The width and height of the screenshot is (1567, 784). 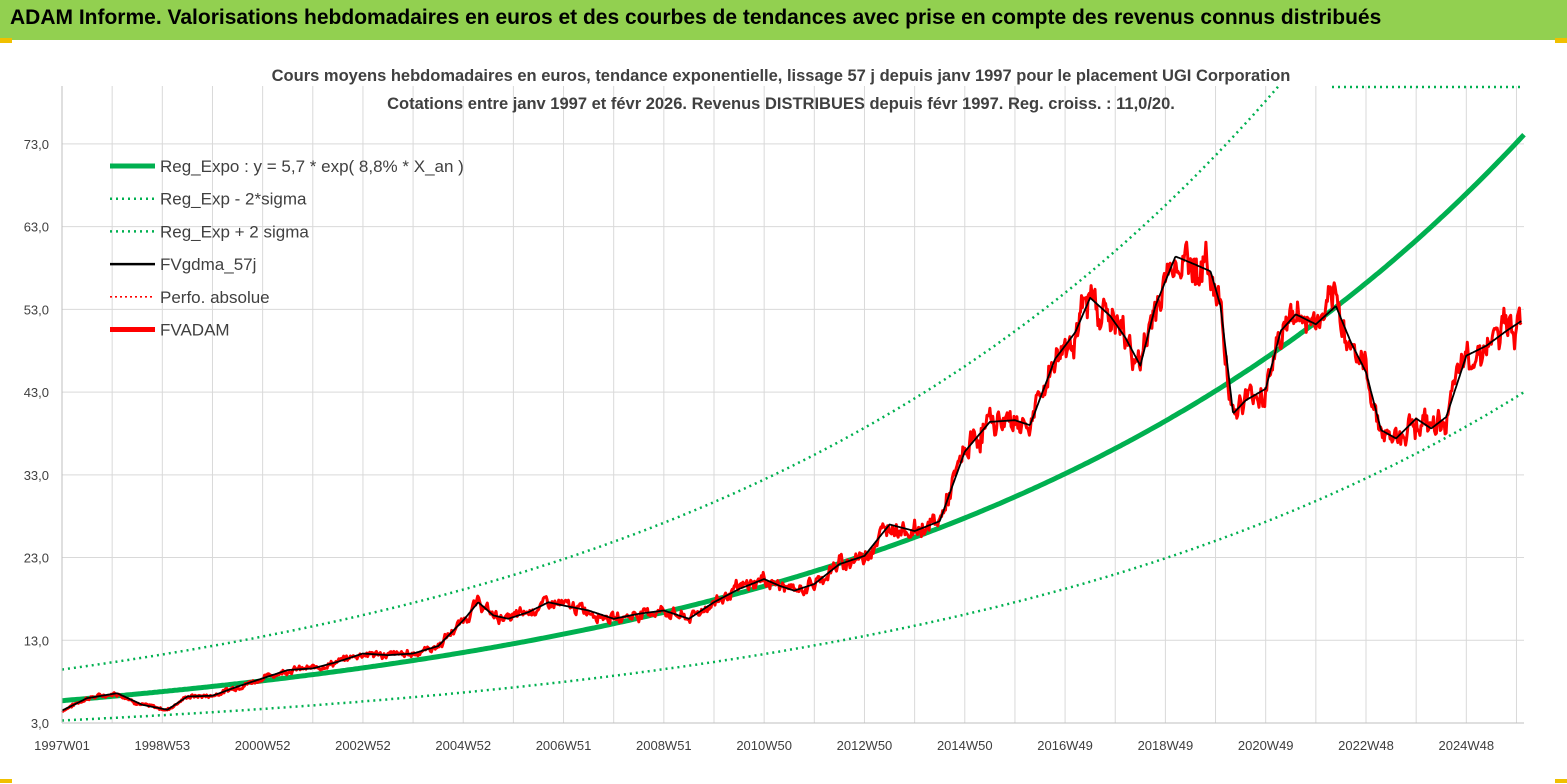 What do you see at coordinates (40, 723) in the screenshot?
I see `y-tick-label: 3,0` at bounding box center [40, 723].